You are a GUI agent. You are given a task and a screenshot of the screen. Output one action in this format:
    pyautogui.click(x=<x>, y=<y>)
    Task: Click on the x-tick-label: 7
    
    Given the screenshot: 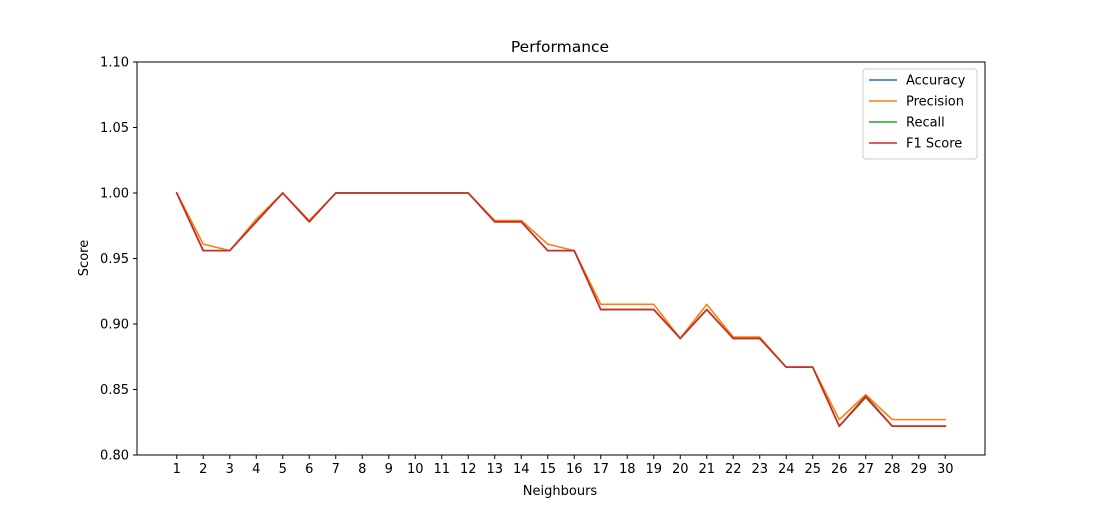 What is the action you would take?
    pyautogui.click(x=336, y=469)
    